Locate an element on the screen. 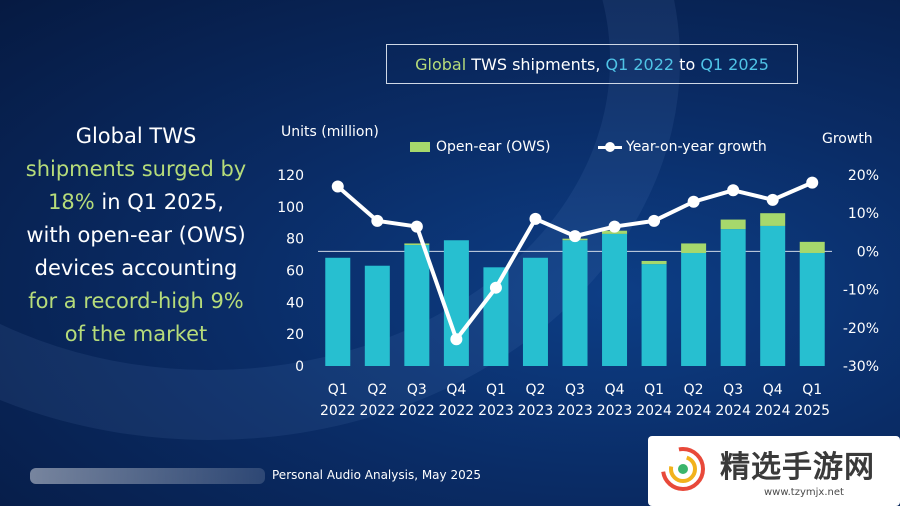 The width and height of the screenshot is (900, 506). y-tick-label: 100 is located at coordinates (290, 208).